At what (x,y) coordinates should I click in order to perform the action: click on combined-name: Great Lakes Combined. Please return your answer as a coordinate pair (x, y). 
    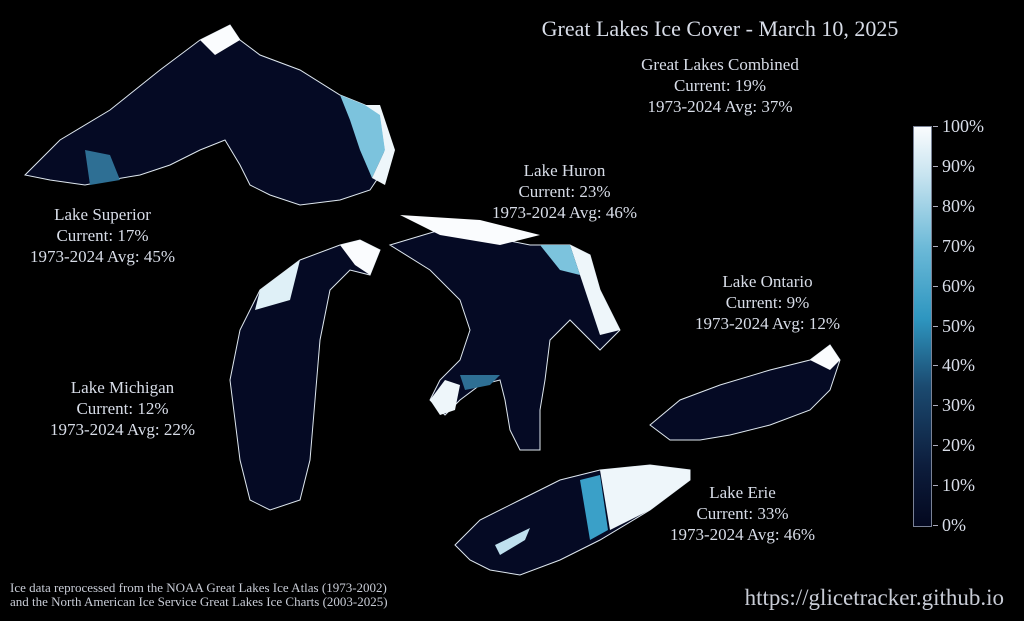
    Looking at the image, I should click on (720, 64).